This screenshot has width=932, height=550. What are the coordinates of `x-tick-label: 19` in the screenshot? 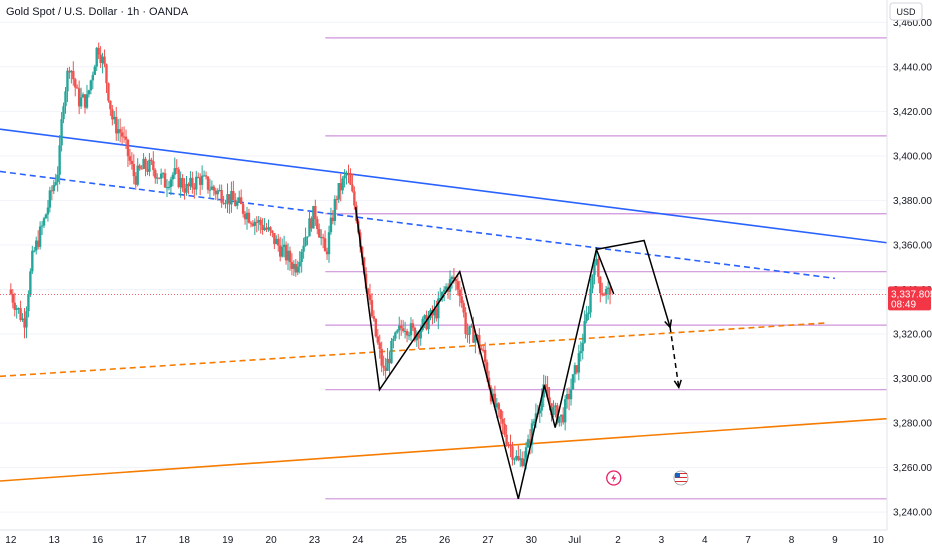 It's located at (228, 540).